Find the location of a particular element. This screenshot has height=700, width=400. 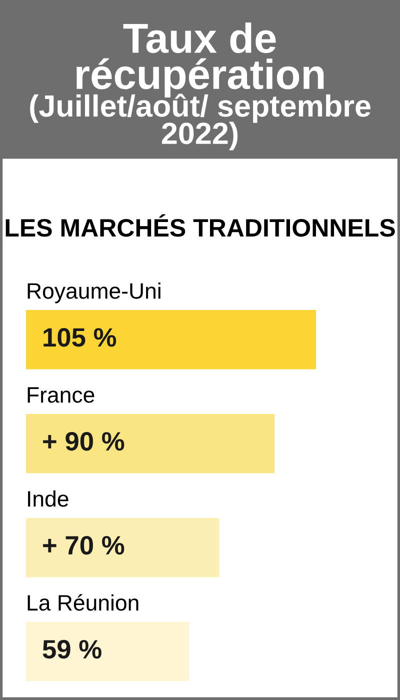

y-tick-label: Royaume-Uni is located at coordinates (94, 293).